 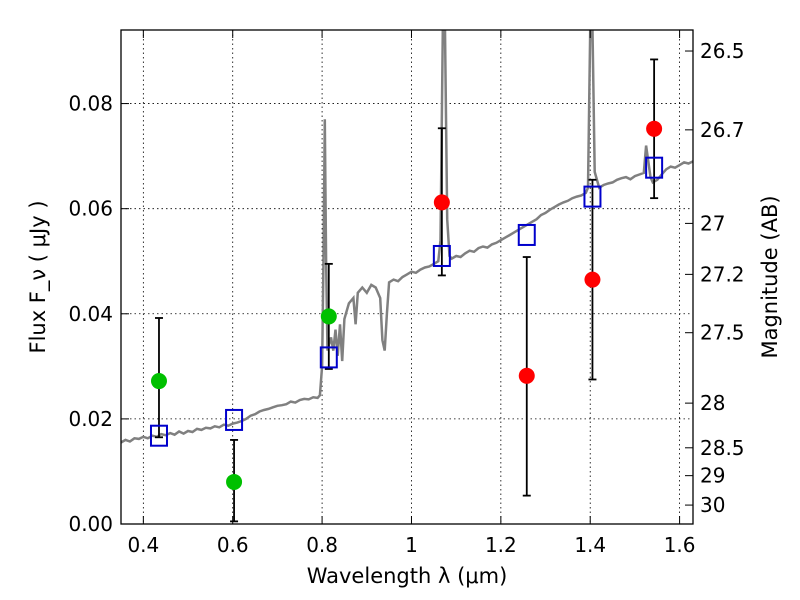 What do you see at coordinates (722, 51) in the screenshot?
I see `right-tick-label: 26.5` at bounding box center [722, 51].